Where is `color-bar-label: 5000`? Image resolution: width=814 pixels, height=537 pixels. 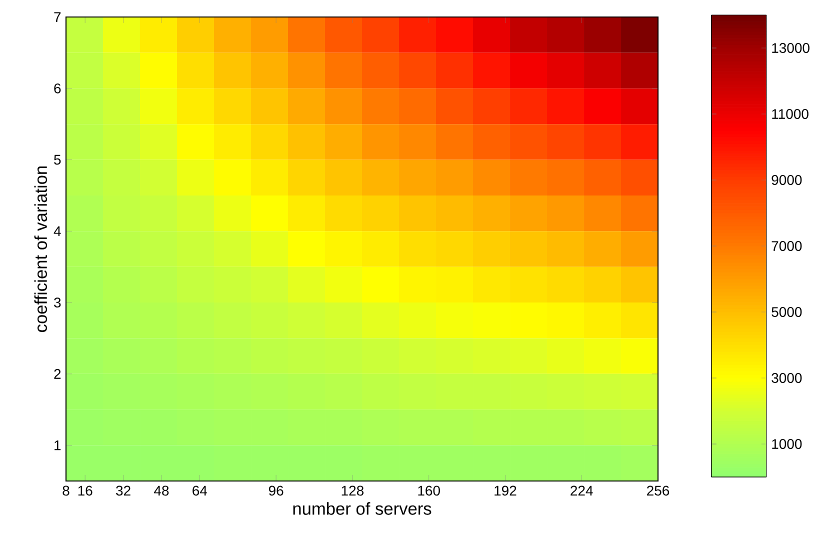 color-bar-label: 5000 is located at coordinates (787, 312).